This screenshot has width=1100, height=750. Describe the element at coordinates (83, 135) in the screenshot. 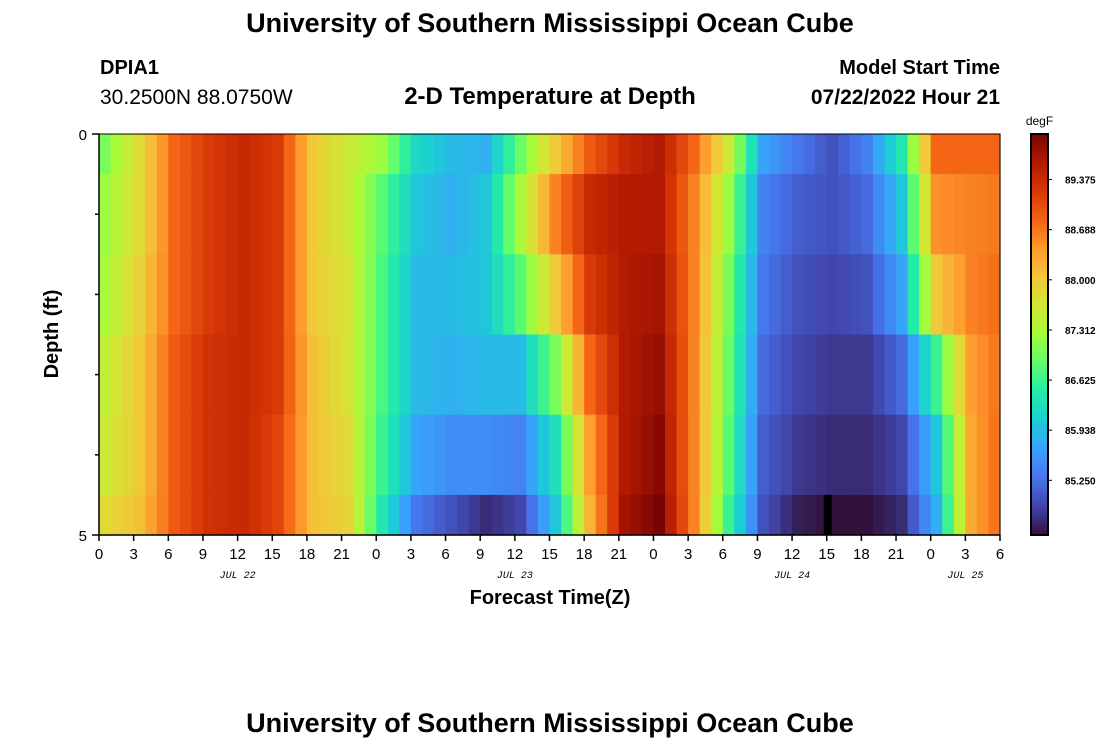

I see `y-tick-label: 0` at that location.